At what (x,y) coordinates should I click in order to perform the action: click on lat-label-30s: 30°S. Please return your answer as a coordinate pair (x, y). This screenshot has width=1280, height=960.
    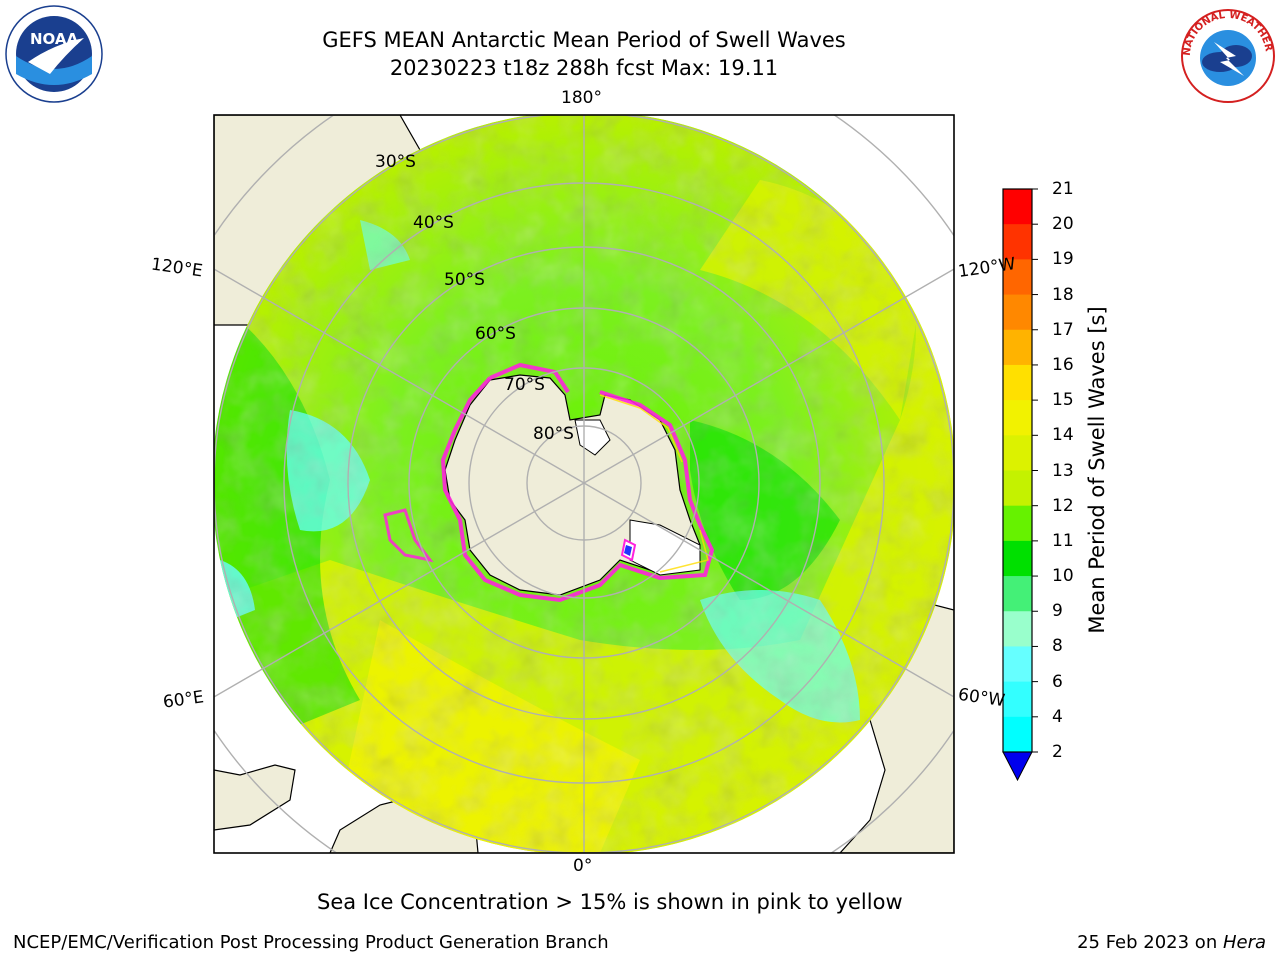
    Looking at the image, I should click on (395, 162).